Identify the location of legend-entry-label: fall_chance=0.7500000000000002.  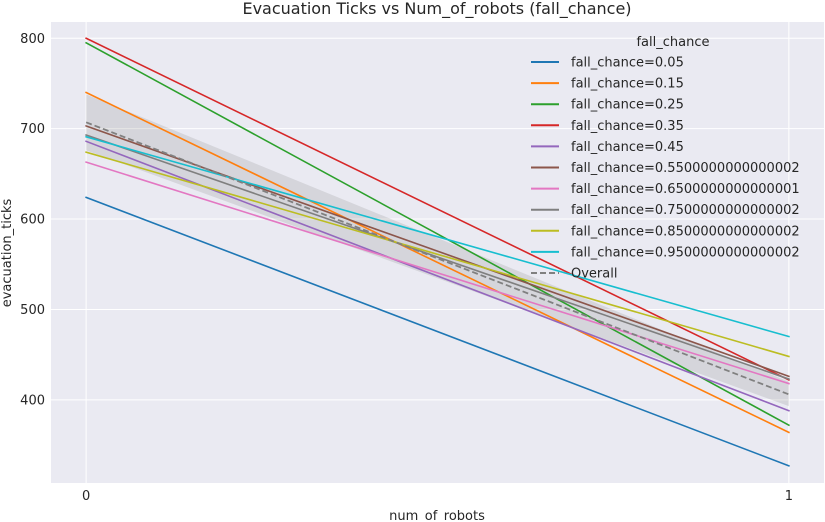
(685, 210).